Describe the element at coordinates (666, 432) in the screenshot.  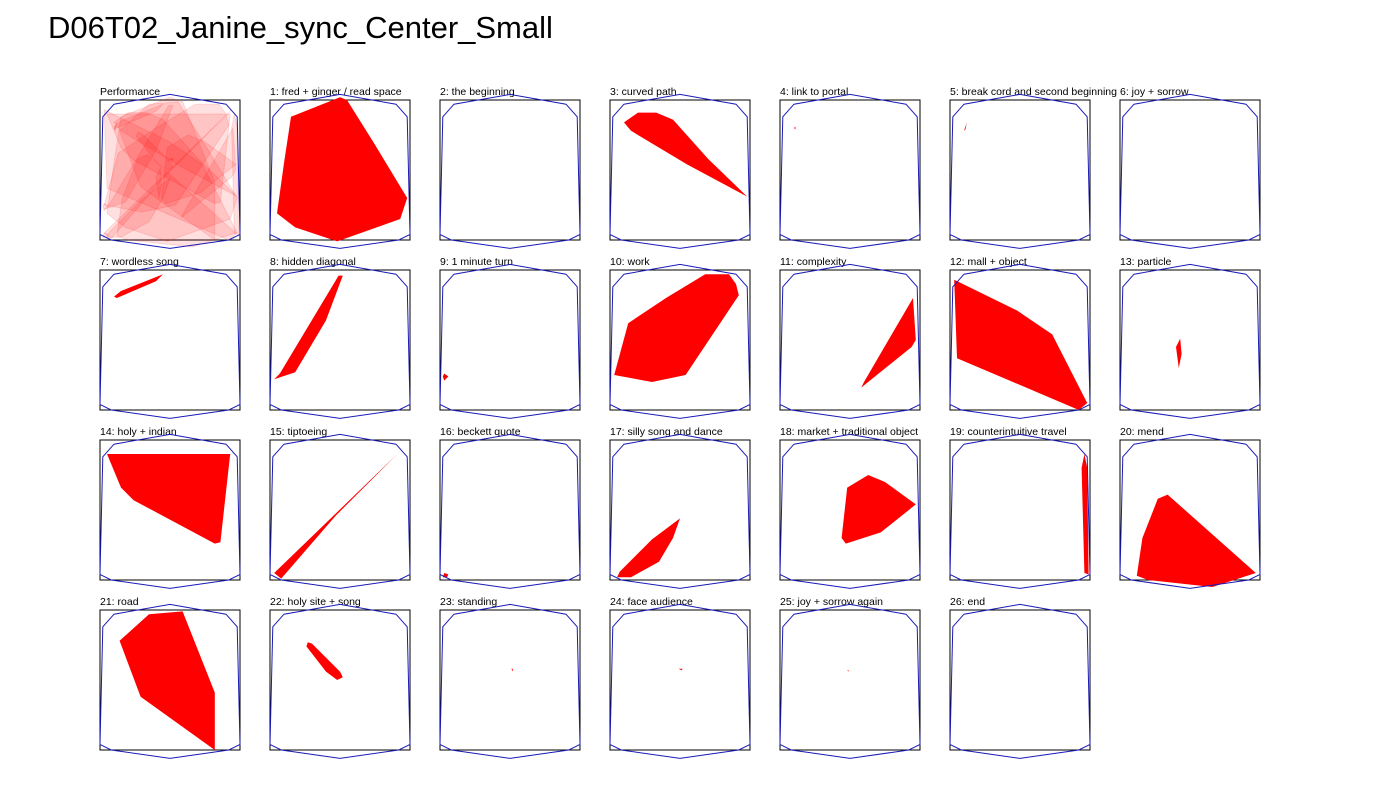
I see `panel-label: 17: silly song and dance` at that location.